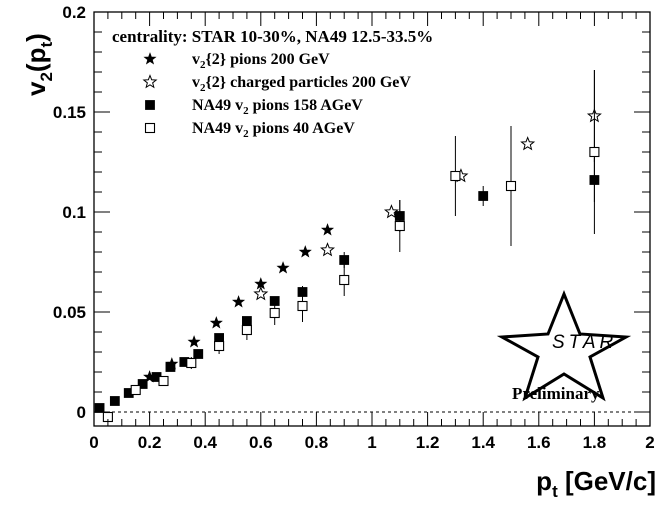  I want to click on star-preliminary-logo: STAR Preliminary, so click(564, 346).